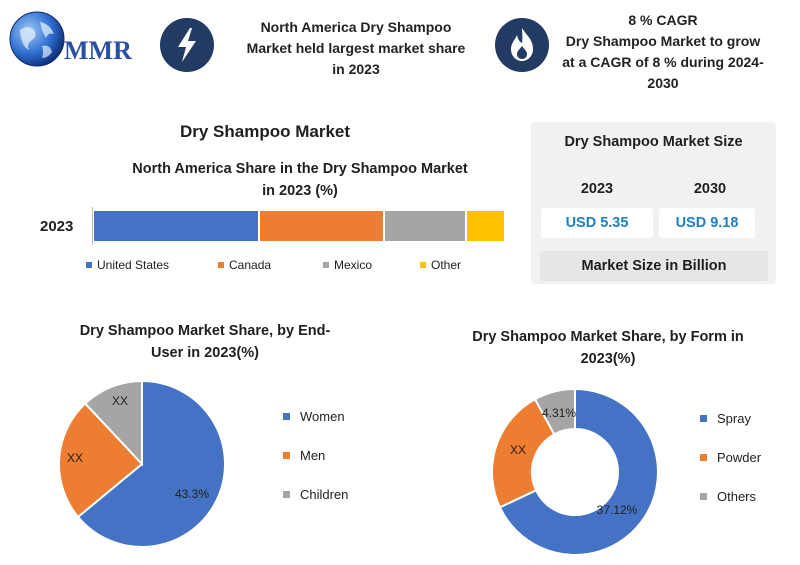 This screenshot has height=565, width=800. What do you see at coordinates (518, 450) in the screenshot?
I see `slice-label-powder: XX` at bounding box center [518, 450].